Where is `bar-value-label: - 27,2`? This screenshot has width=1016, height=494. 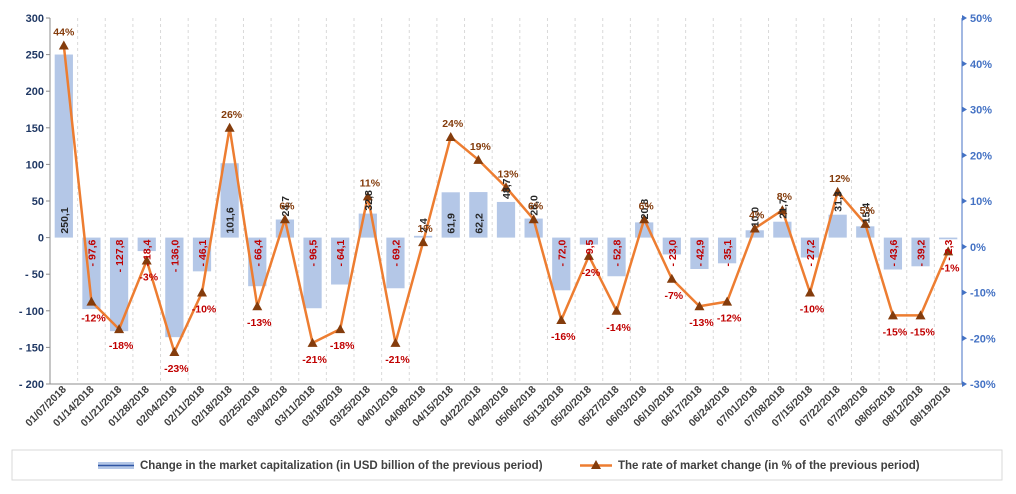
bar-value-label: - 27,2 is located at coordinates (811, 252).